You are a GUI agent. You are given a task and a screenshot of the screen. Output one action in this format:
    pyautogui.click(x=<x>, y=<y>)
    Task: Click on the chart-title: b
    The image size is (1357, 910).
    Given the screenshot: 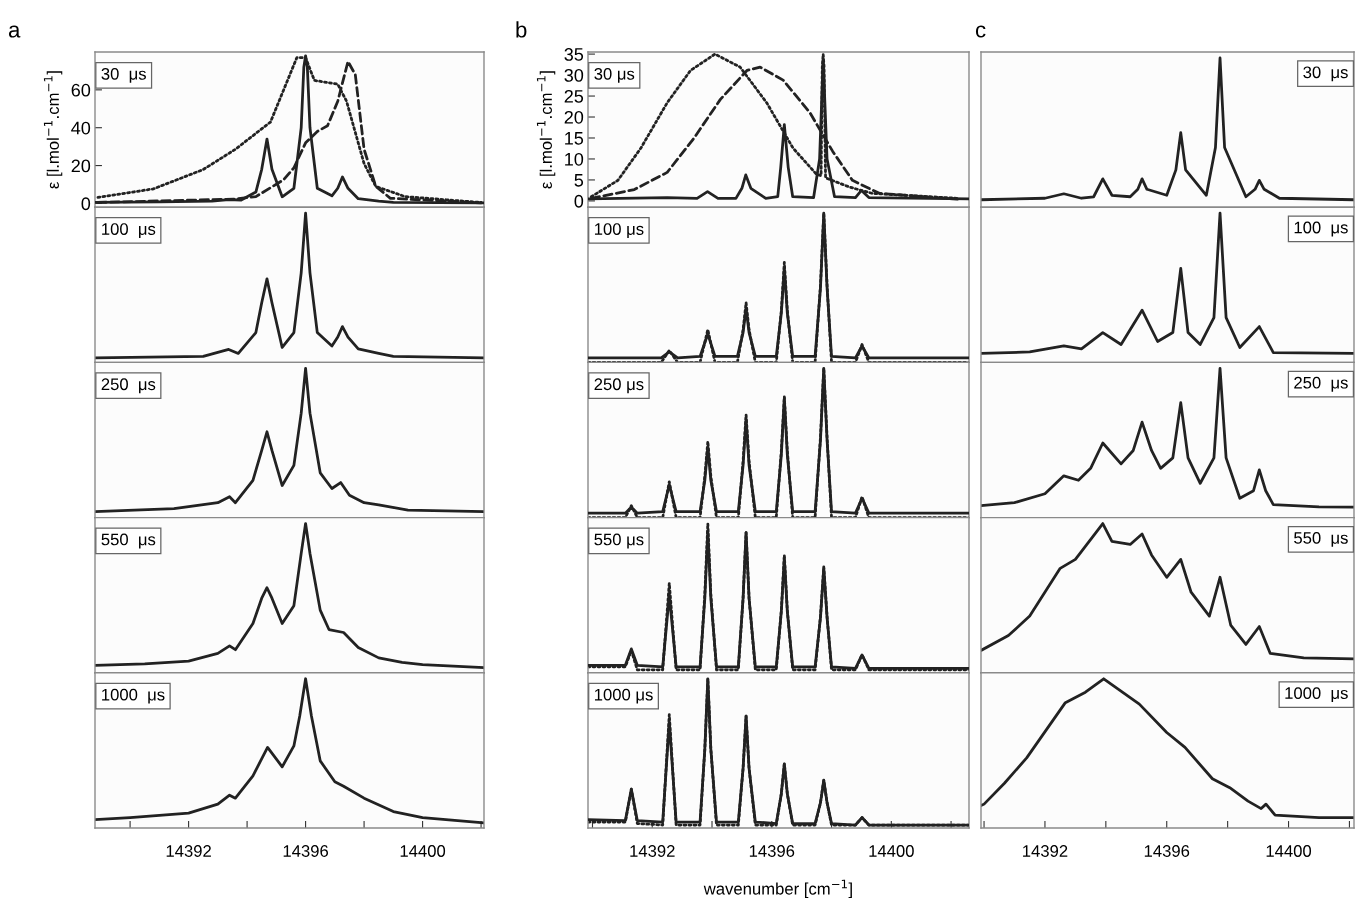 What is the action you would take?
    pyautogui.click(x=521, y=29)
    